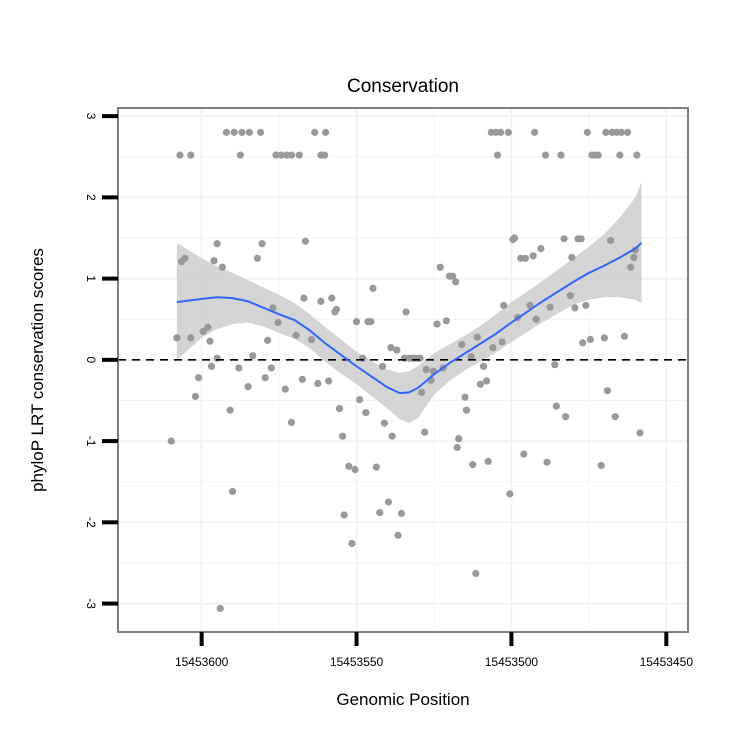  I want to click on trend-line-layer, so click(409, 318).